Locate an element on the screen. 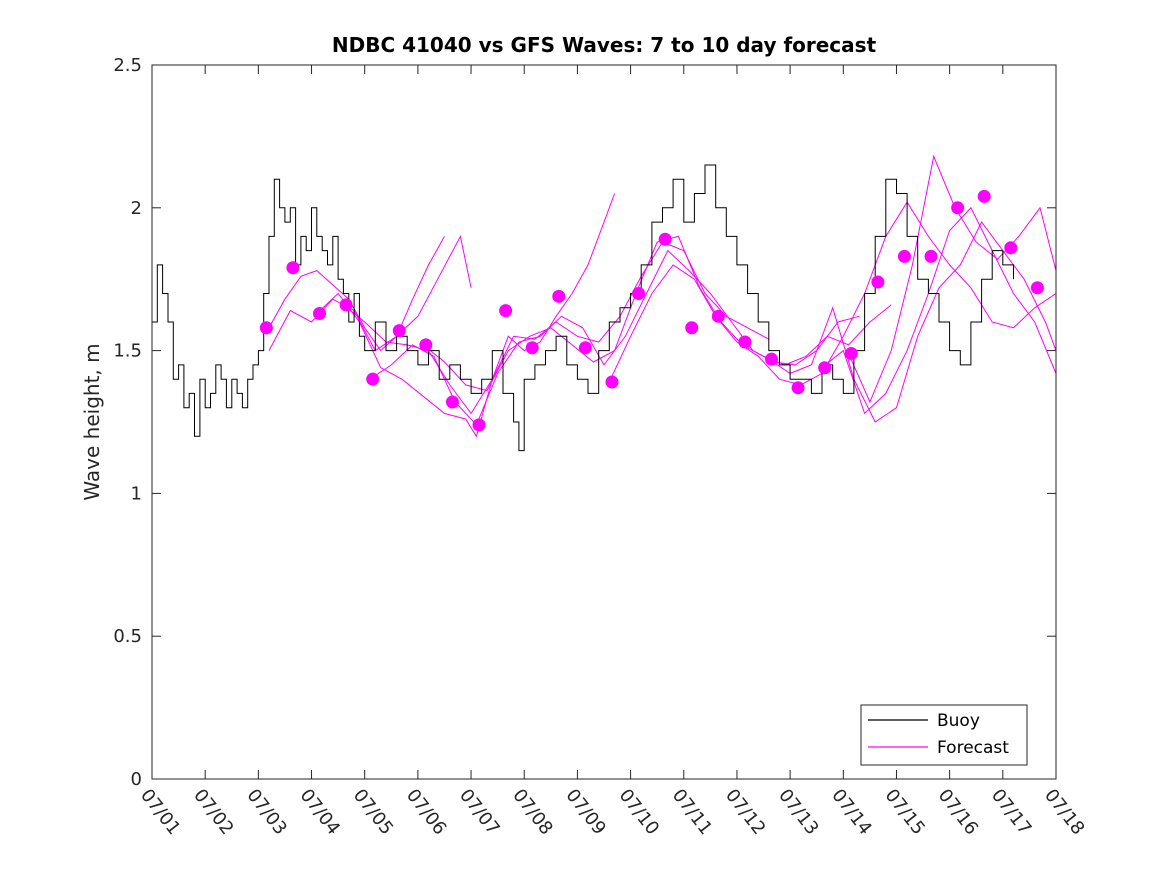  legend-label-buoy: Buoy is located at coordinates (958, 721).